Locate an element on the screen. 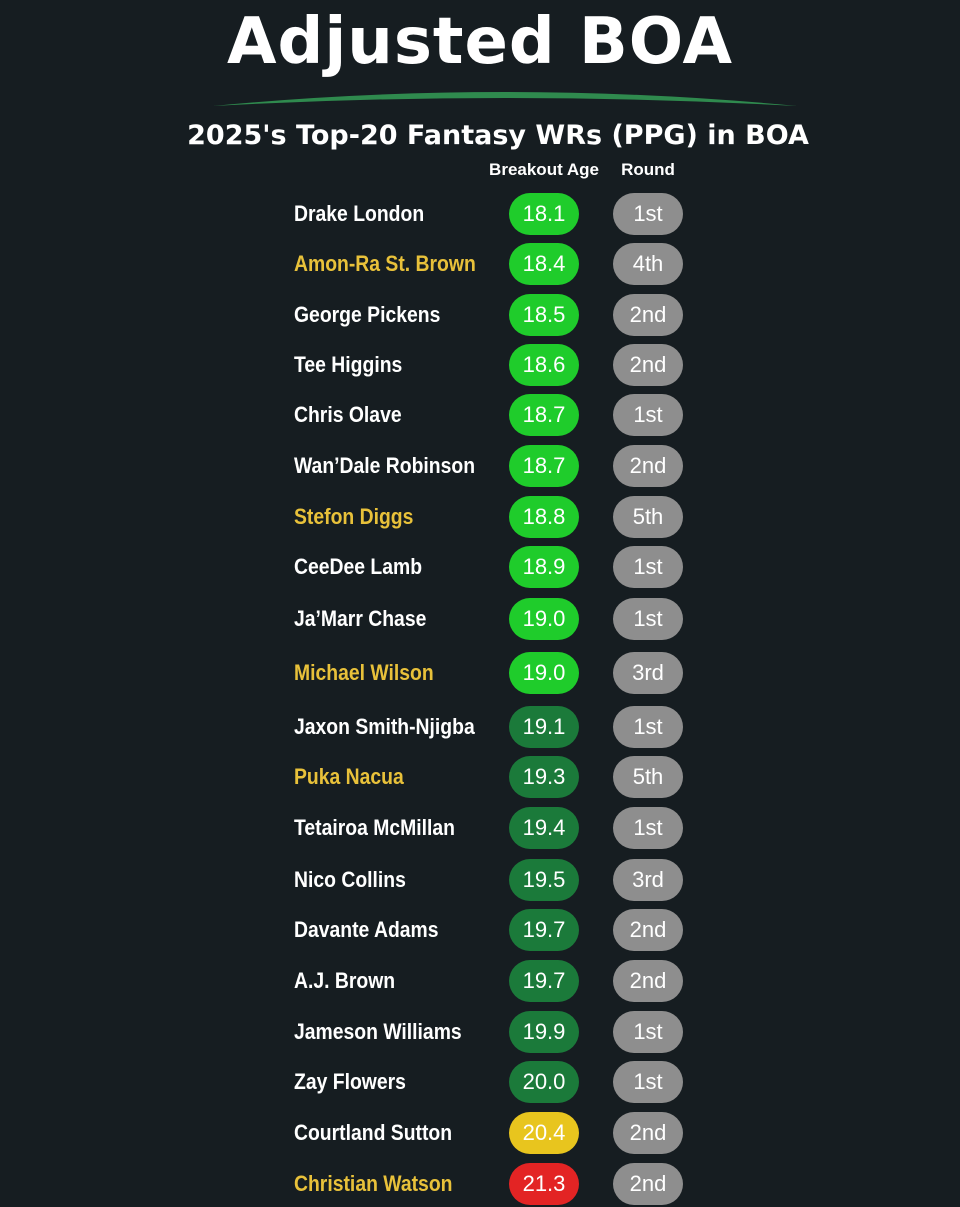 The width and height of the screenshot is (960, 1207). breakout-age-badge: 20.4 is located at coordinates (544, 1133).